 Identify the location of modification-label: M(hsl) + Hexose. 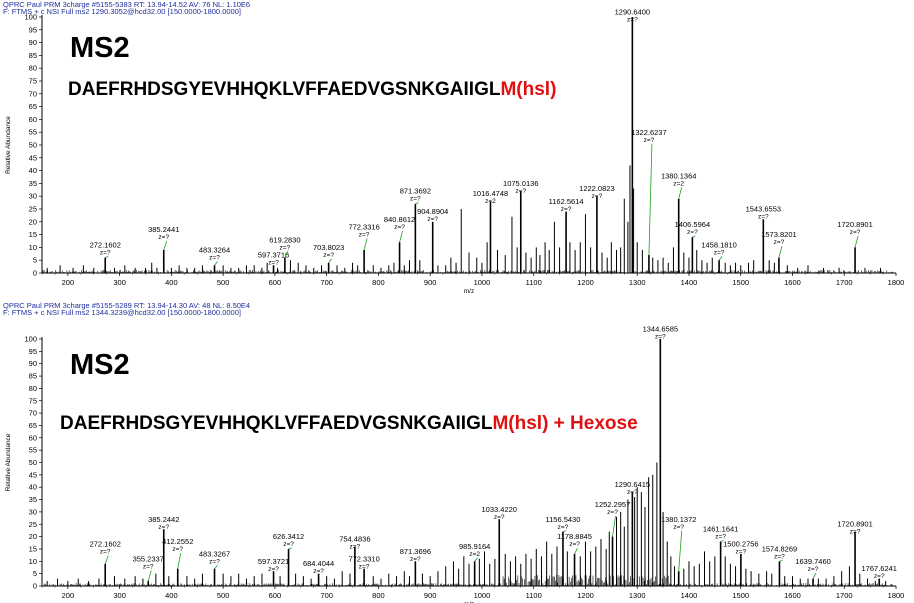
(565, 423).